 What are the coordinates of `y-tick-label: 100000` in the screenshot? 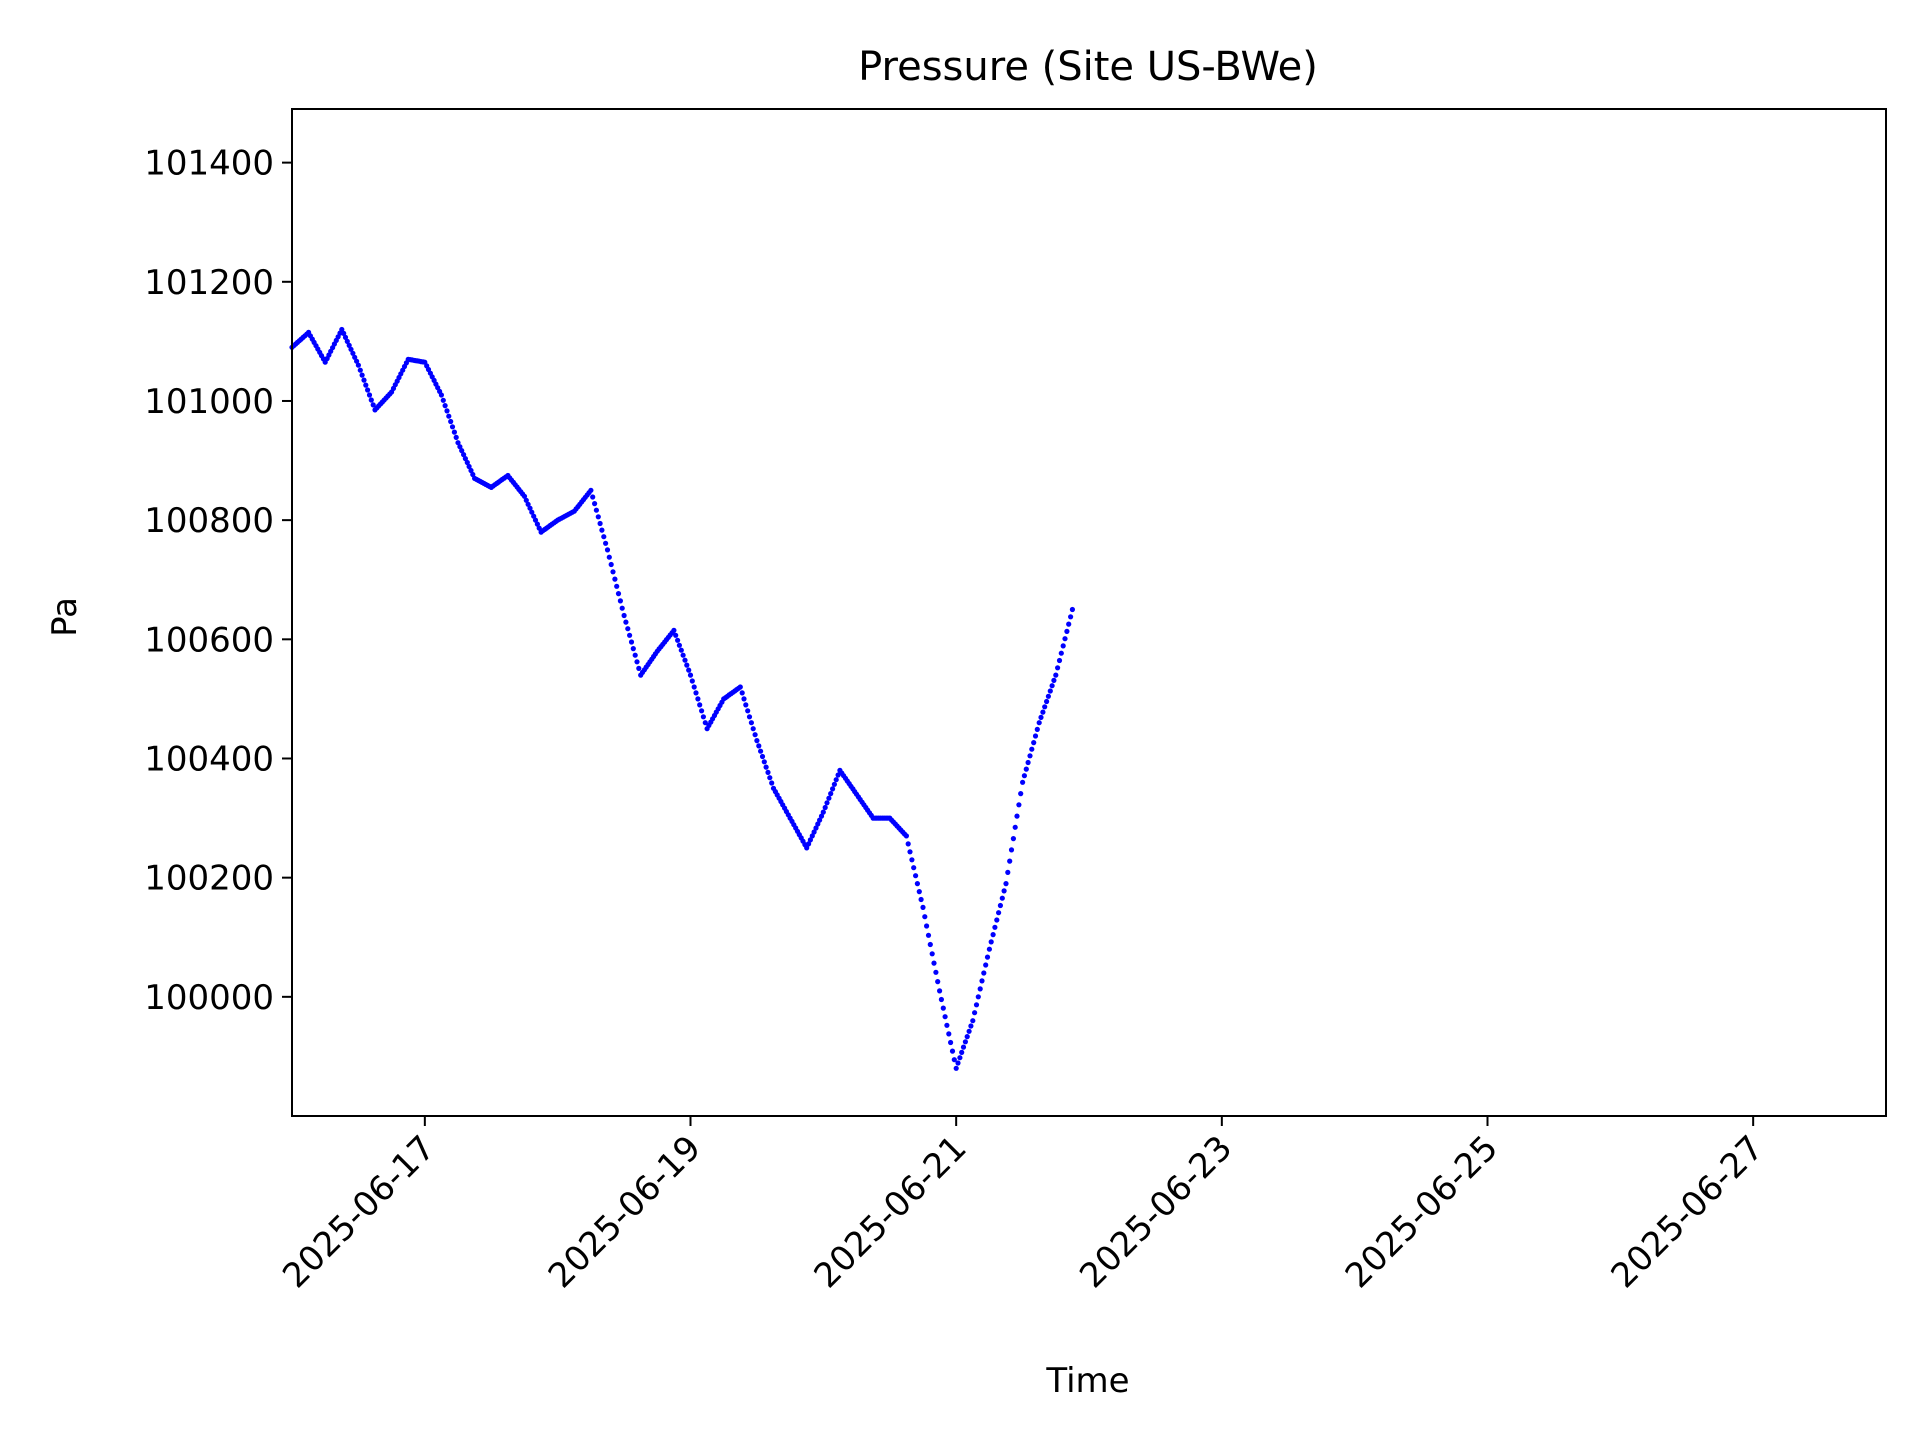 It's located at (209, 998).